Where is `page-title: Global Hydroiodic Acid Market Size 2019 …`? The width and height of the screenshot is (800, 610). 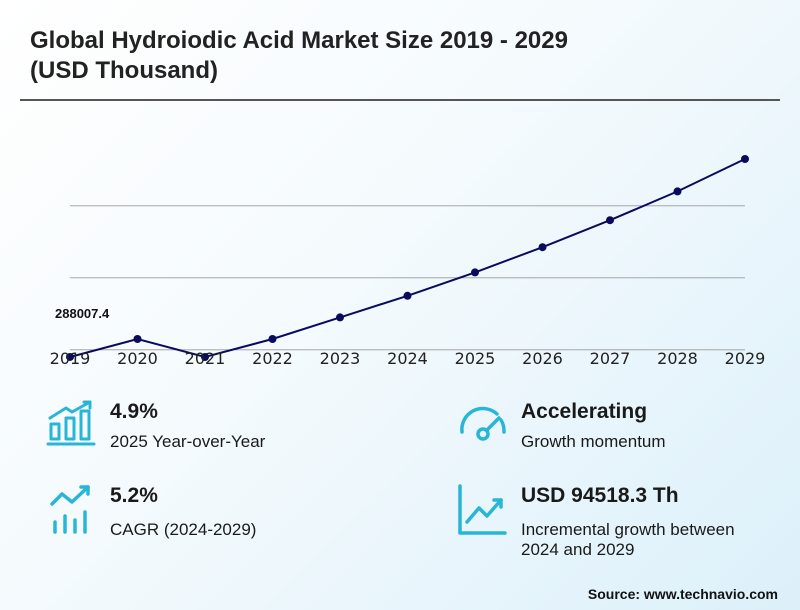 page-title: Global Hydroiodic Acid Market Size 2019 … is located at coordinates (299, 55).